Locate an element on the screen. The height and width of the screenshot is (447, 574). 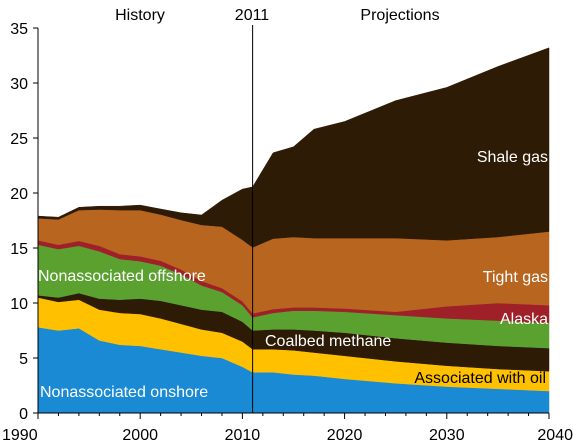
history-label: History is located at coordinates (140, 15).